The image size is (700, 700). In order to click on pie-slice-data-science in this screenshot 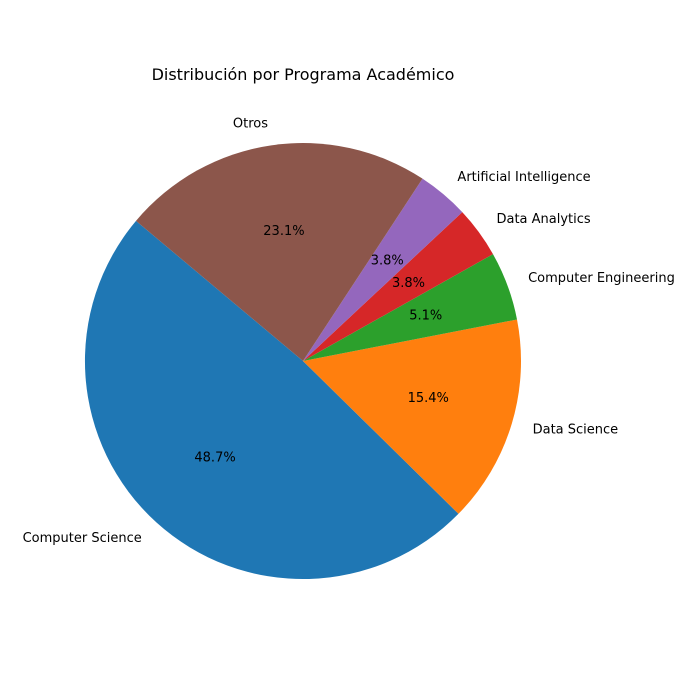, I will do `click(412, 416)`.